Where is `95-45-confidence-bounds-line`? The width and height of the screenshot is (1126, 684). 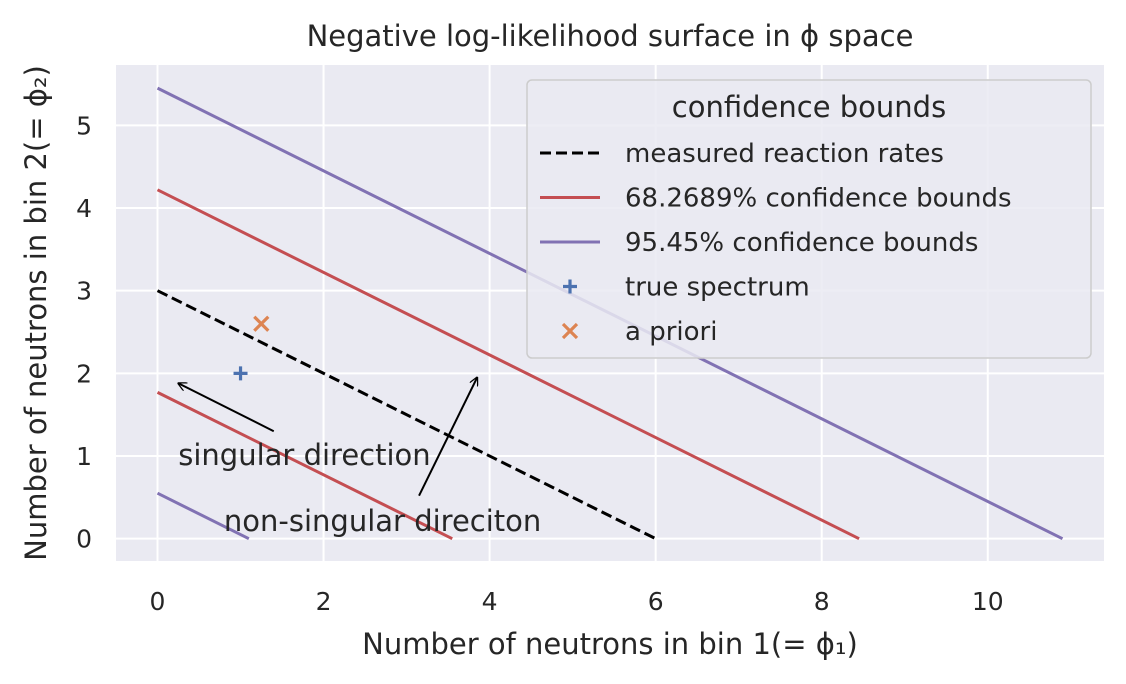
95-45-confidence-bounds-line is located at coordinates (203, 516).